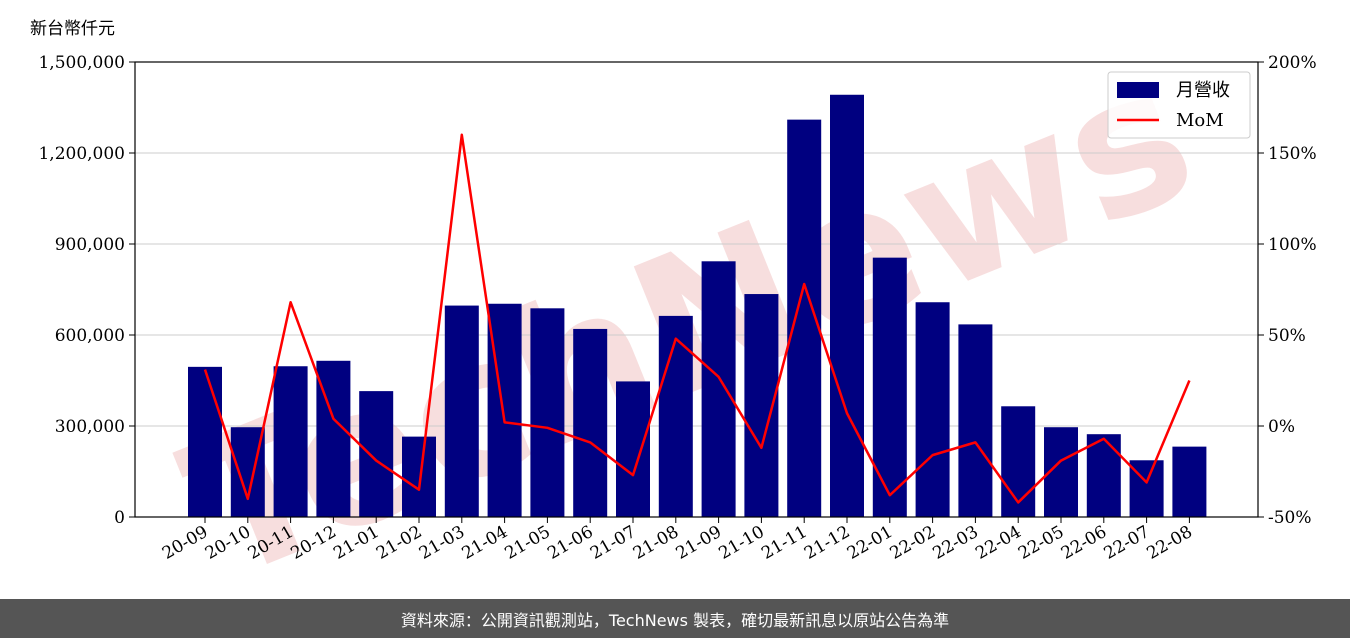 Image resolution: width=1350 pixels, height=638 pixels. What do you see at coordinates (1203, 90) in the screenshot?
I see `legend-bar-label: 月營收` at bounding box center [1203, 90].